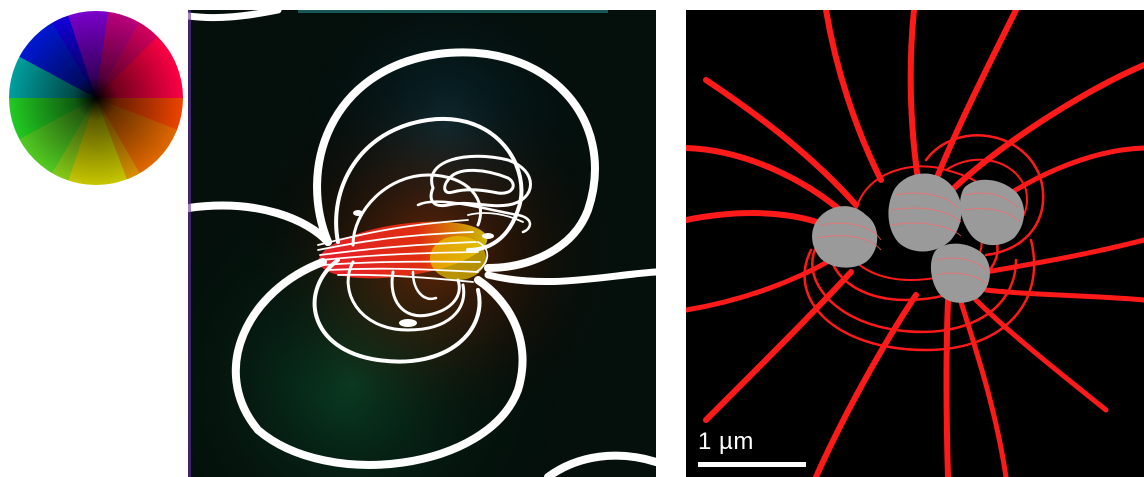  I want to click on scale-bar-label: 1 µm, so click(726, 441).